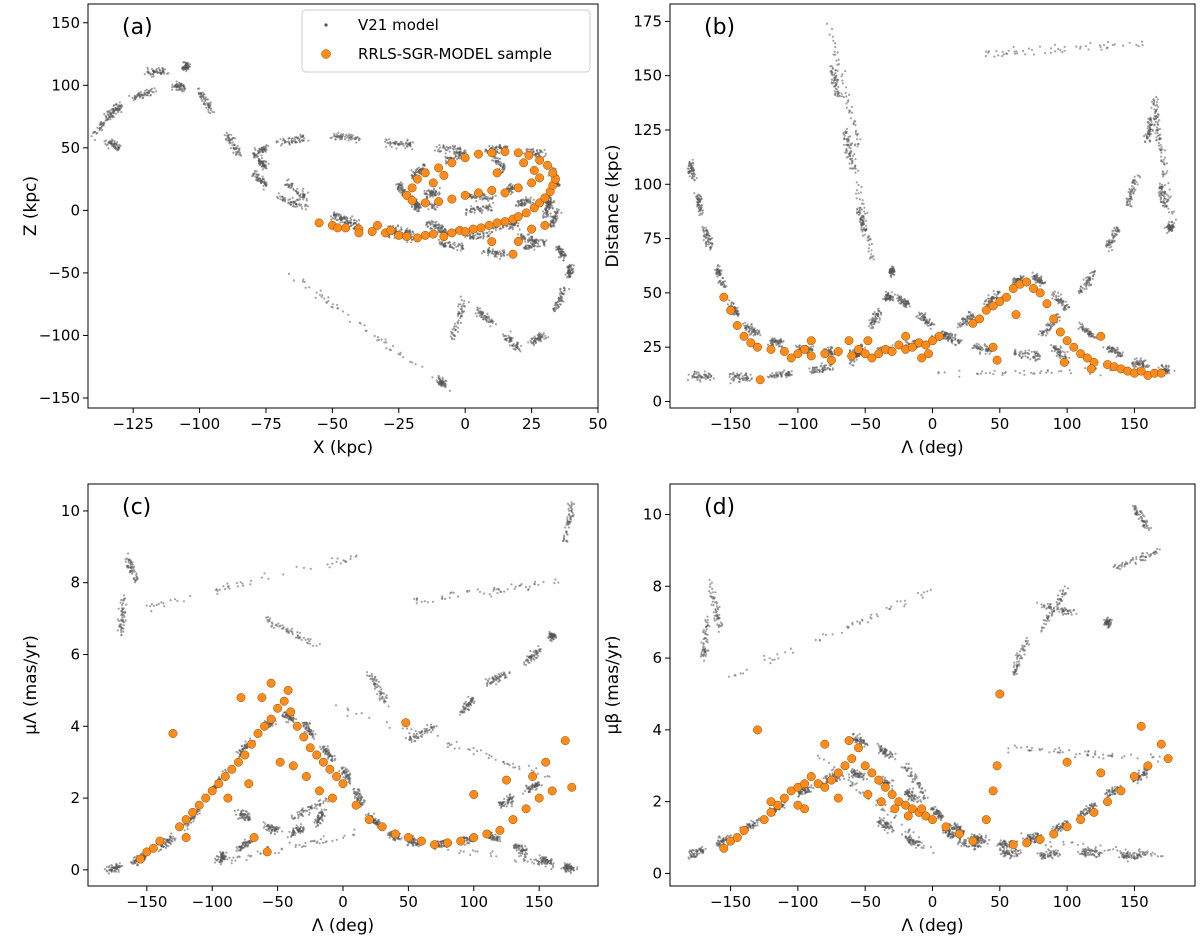 The width and height of the screenshot is (1200, 948). Describe the element at coordinates (399, 424) in the screenshot. I see `x-tick-label: −25` at that location.